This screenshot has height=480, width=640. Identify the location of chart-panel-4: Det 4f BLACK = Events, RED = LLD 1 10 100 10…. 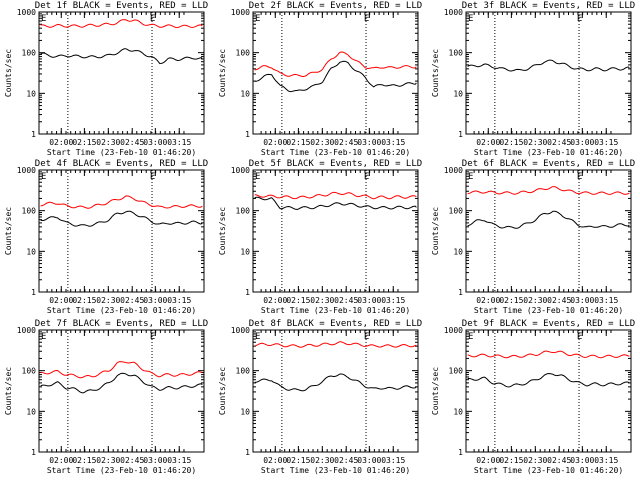
(106, 237).